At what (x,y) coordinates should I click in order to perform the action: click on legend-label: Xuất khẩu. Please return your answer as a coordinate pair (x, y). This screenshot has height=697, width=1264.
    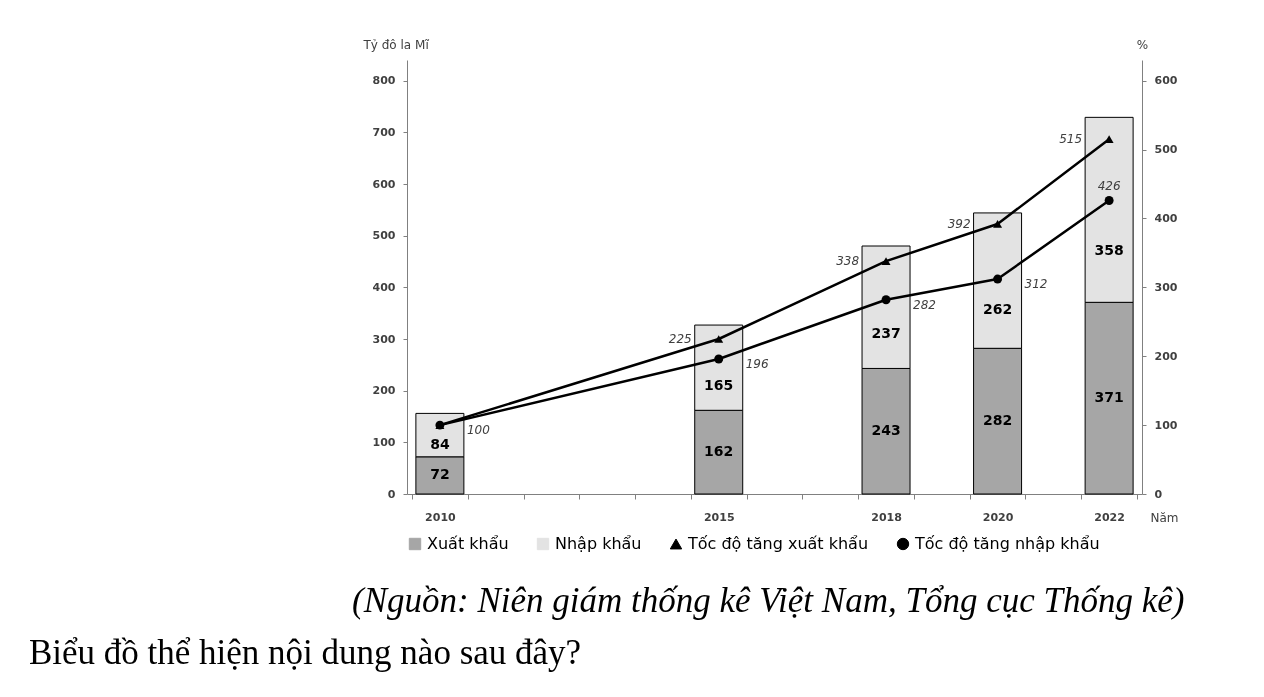
    Looking at the image, I should click on (468, 543).